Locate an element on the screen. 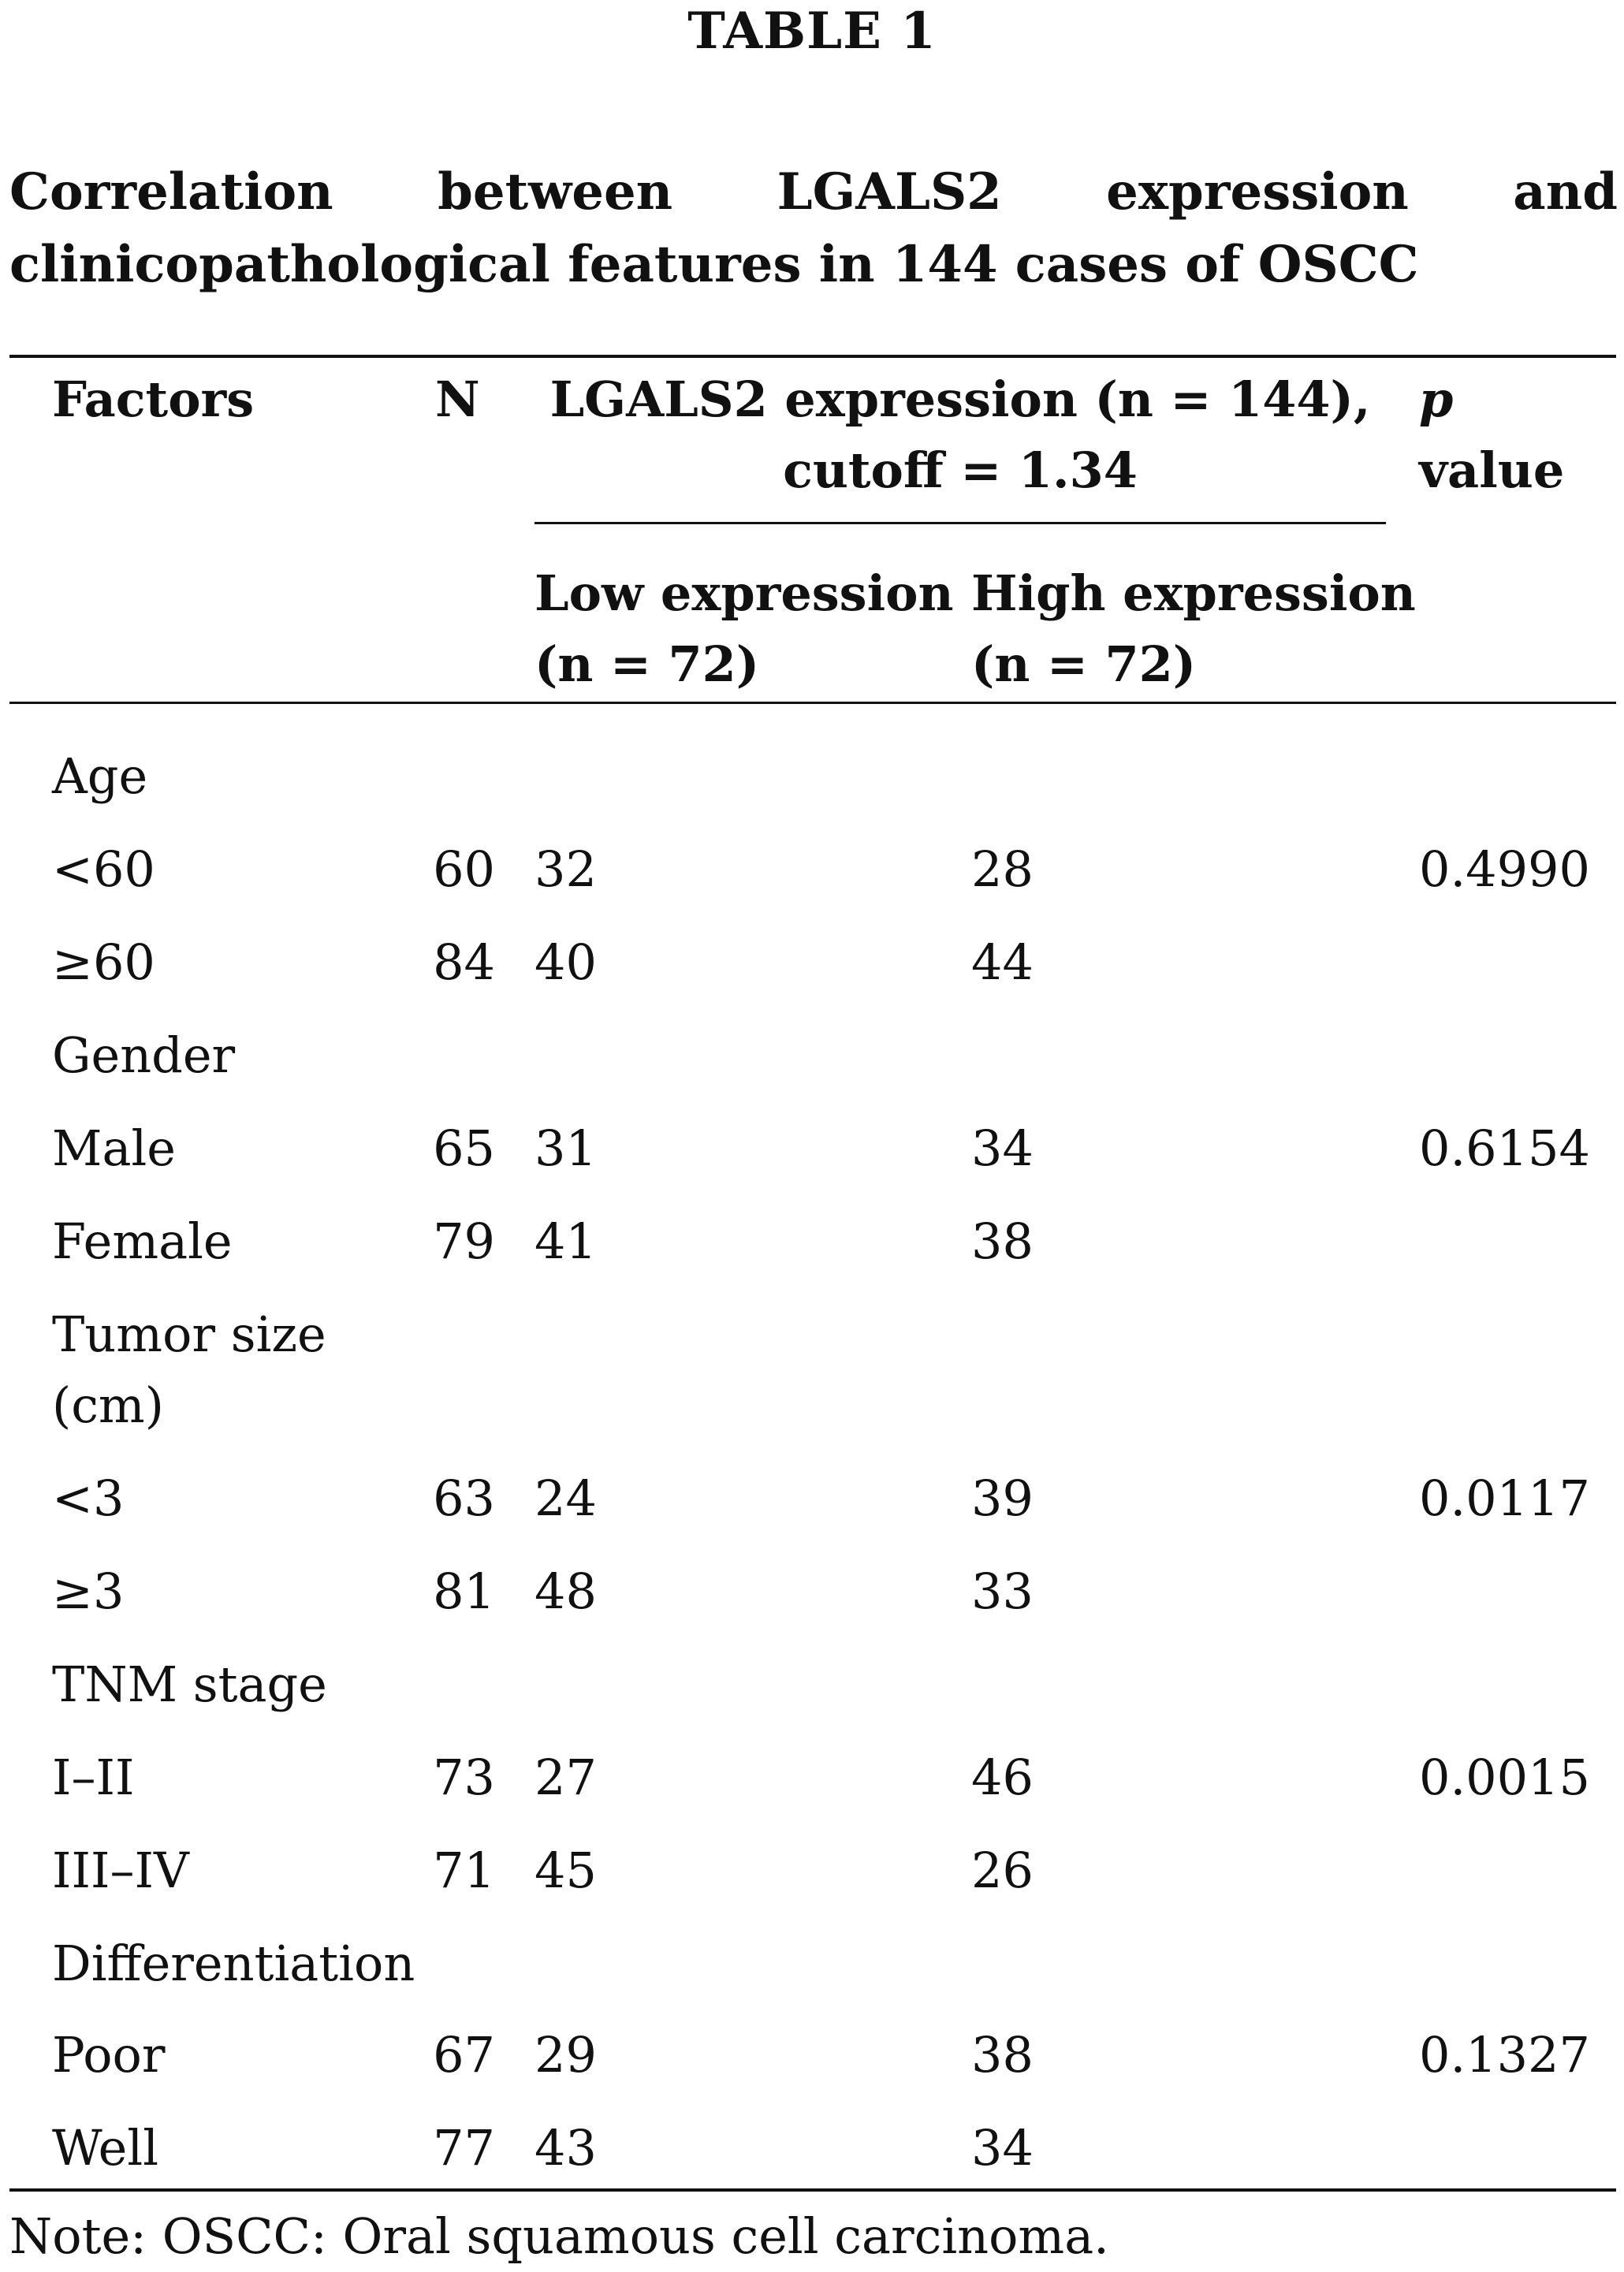  row-low: 31 is located at coordinates (566, 1148).